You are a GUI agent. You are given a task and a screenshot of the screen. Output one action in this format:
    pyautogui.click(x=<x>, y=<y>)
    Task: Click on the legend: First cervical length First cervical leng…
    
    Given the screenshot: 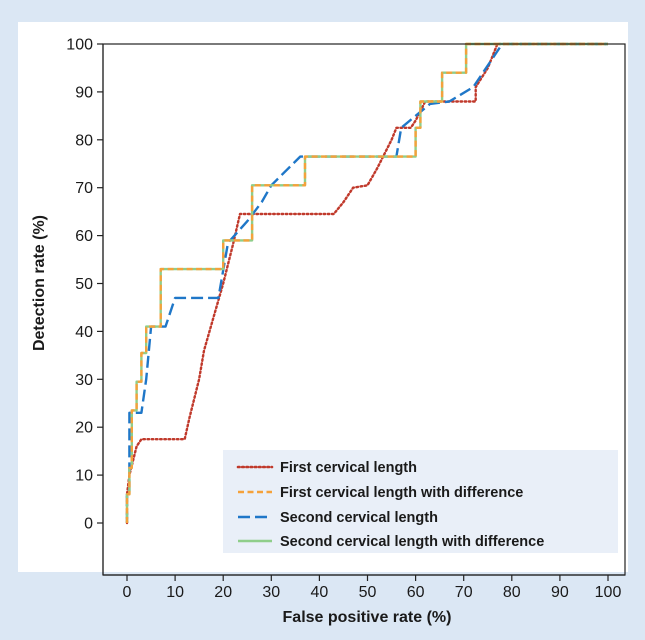 What is the action you would take?
    pyautogui.click(x=420, y=501)
    